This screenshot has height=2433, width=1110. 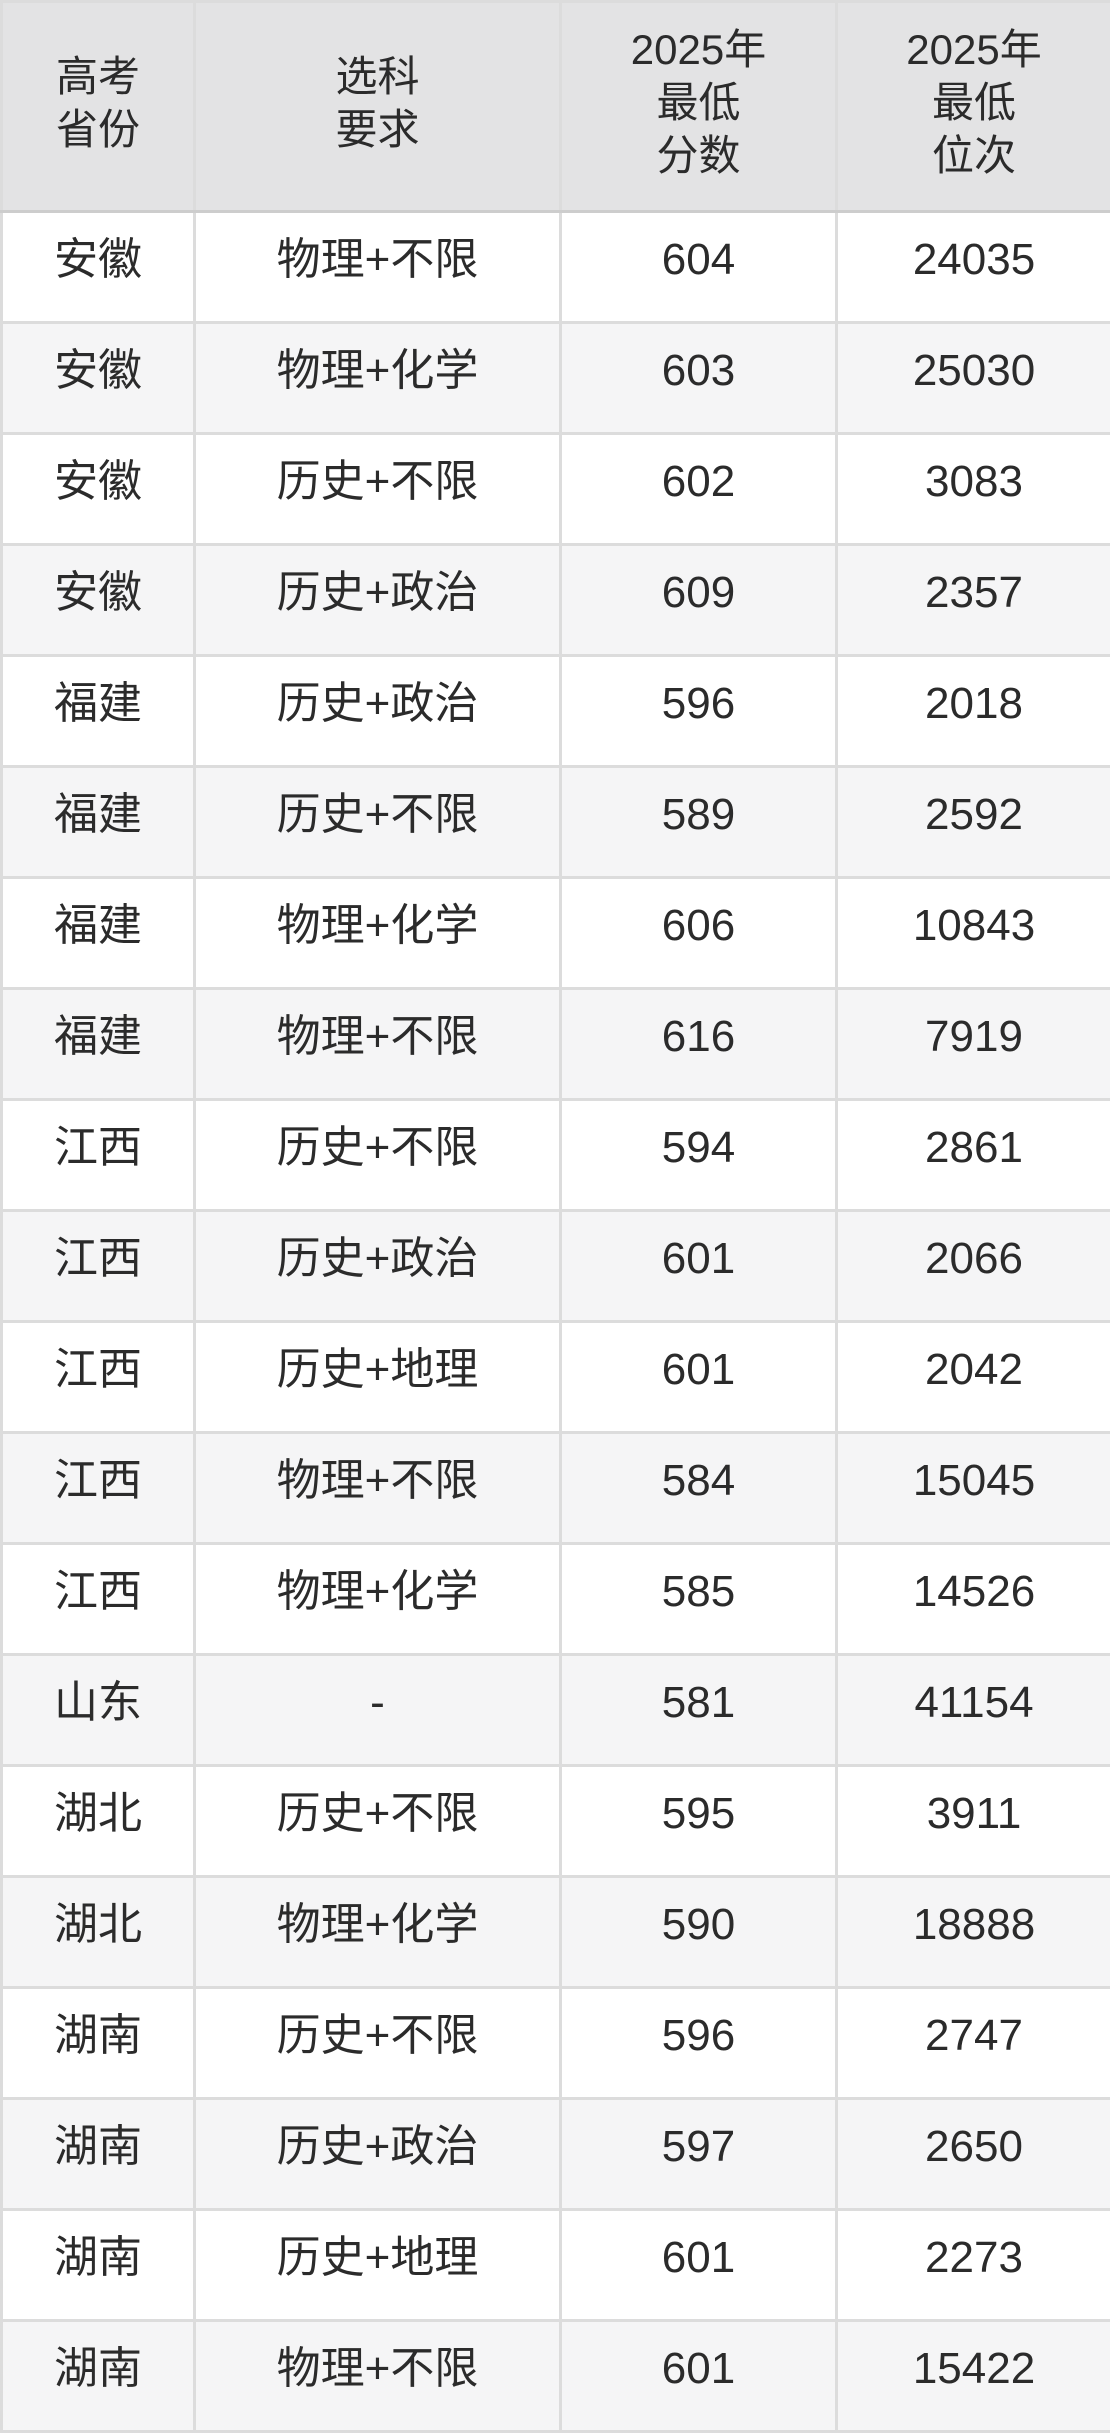 I want to click on table-row: 江西 物理+不限 584 15045, so click(x=556, y=1488).